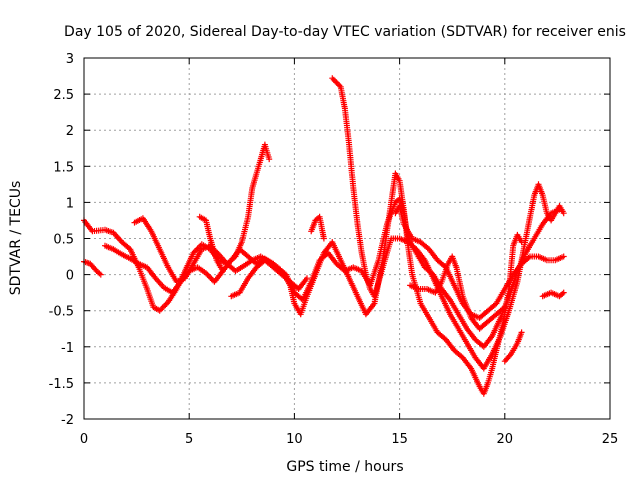 This screenshot has height=480, width=640. Describe the element at coordinates (70, 131) in the screenshot. I see `y-tick-label: 2` at that location.